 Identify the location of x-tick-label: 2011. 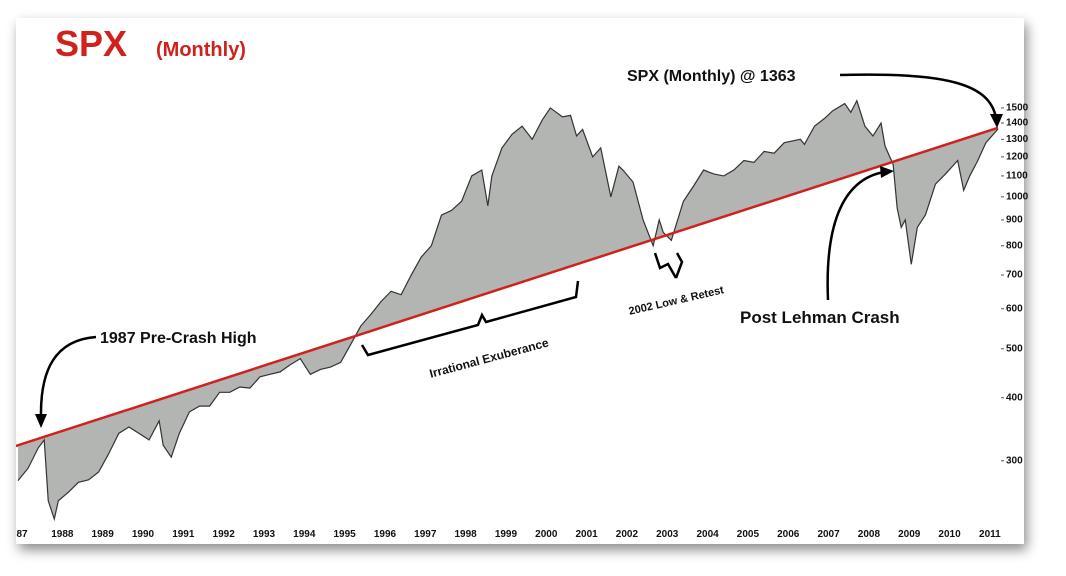
(990, 534).